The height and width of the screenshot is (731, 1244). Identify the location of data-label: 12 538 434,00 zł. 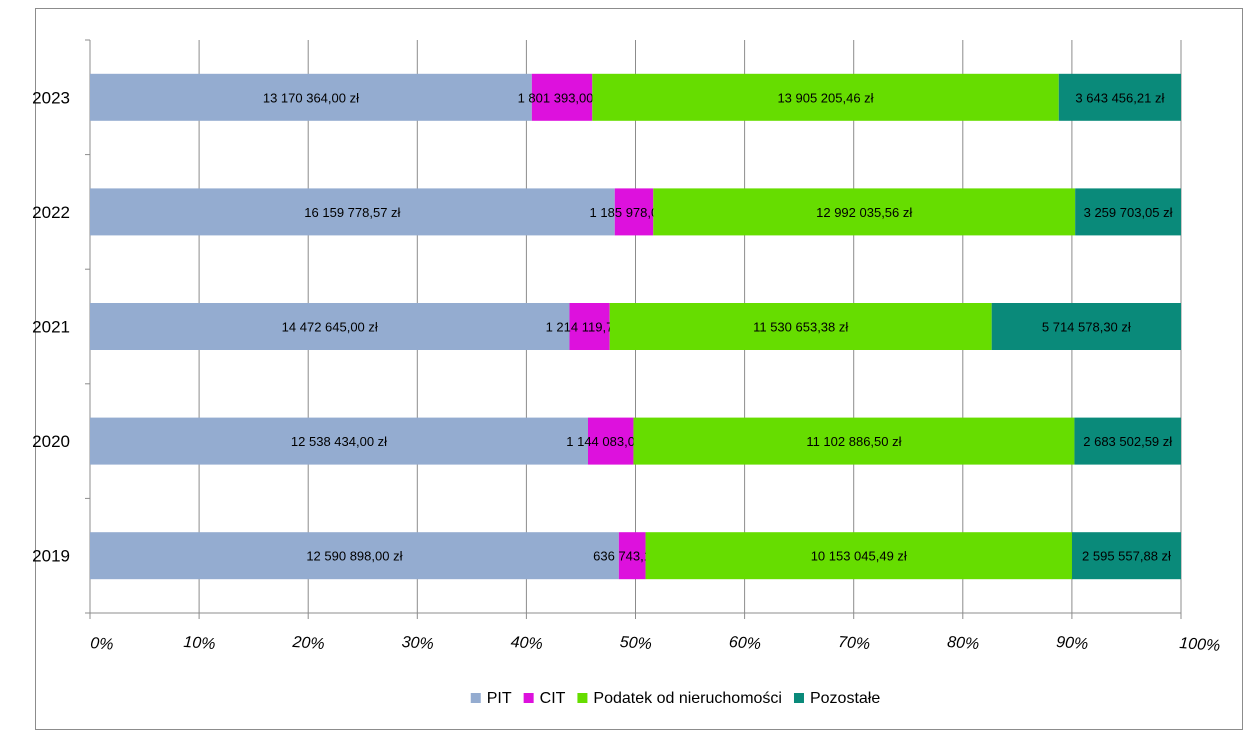
(339, 441).